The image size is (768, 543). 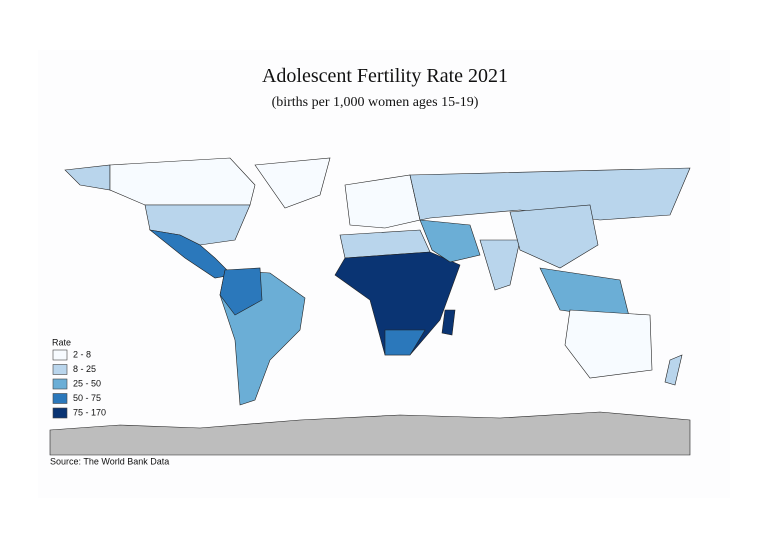 I want to click on madagascar, so click(x=448, y=322).